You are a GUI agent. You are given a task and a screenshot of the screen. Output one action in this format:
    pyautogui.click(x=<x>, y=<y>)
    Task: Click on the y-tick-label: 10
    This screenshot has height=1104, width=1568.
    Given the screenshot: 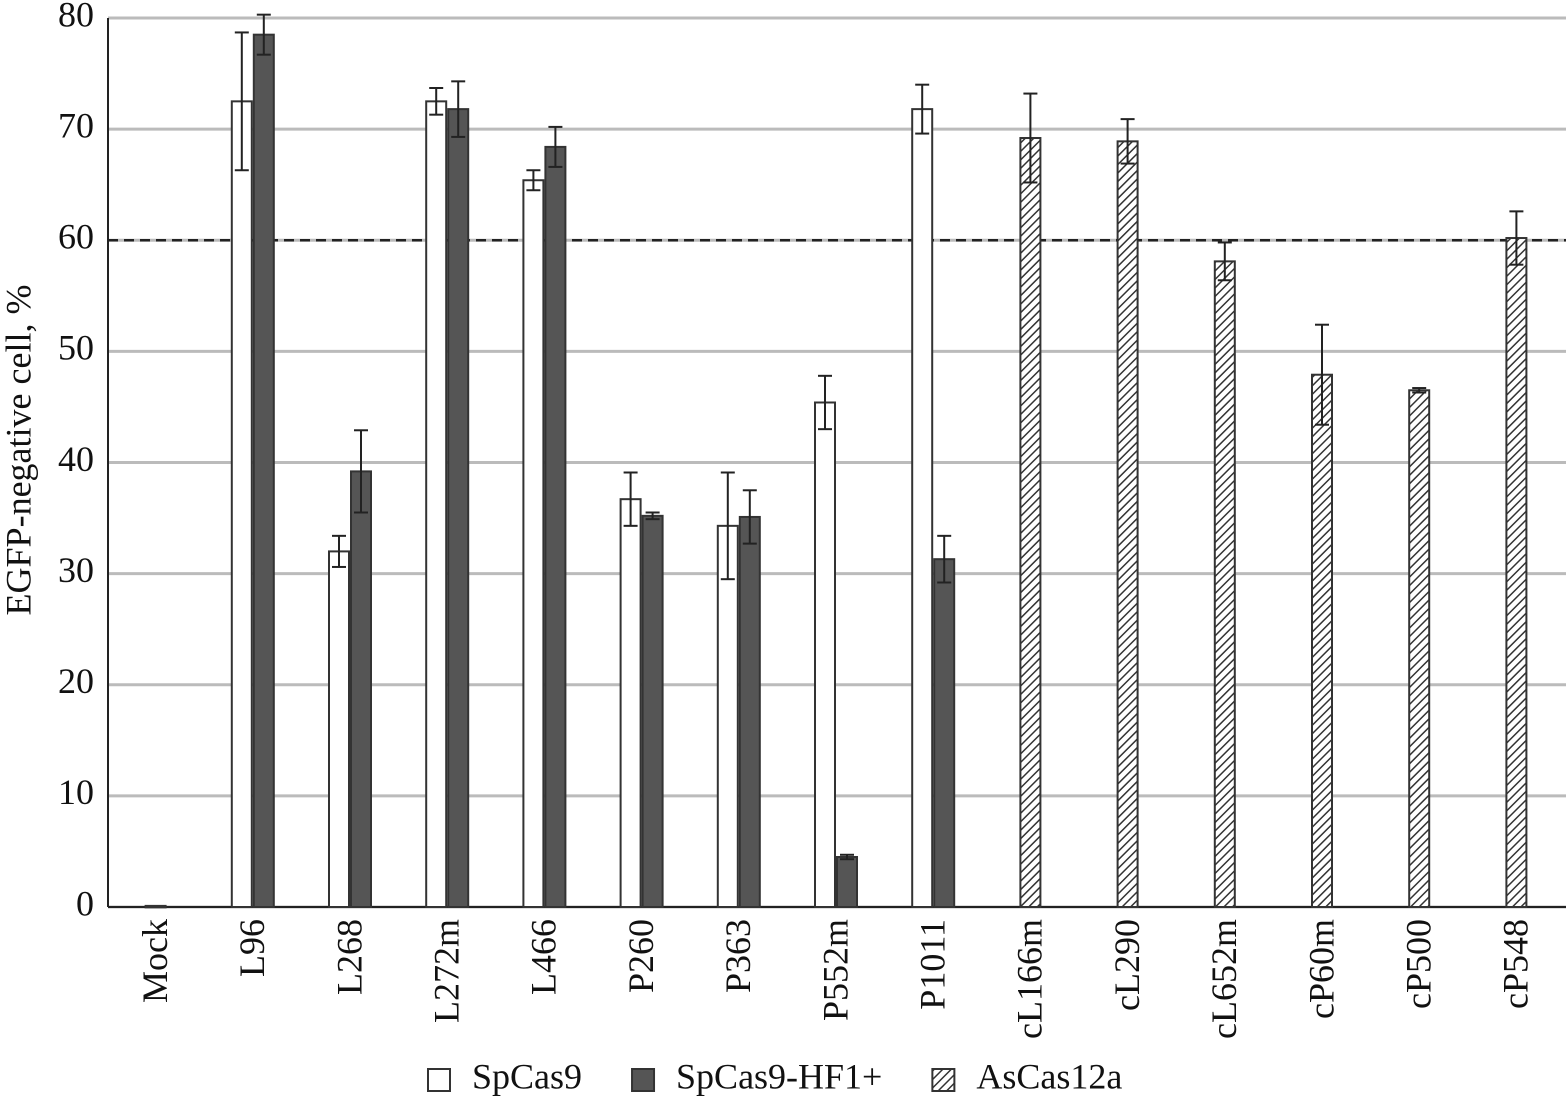 What is the action you would take?
    pyautogui.click(x=76, y=792)
    